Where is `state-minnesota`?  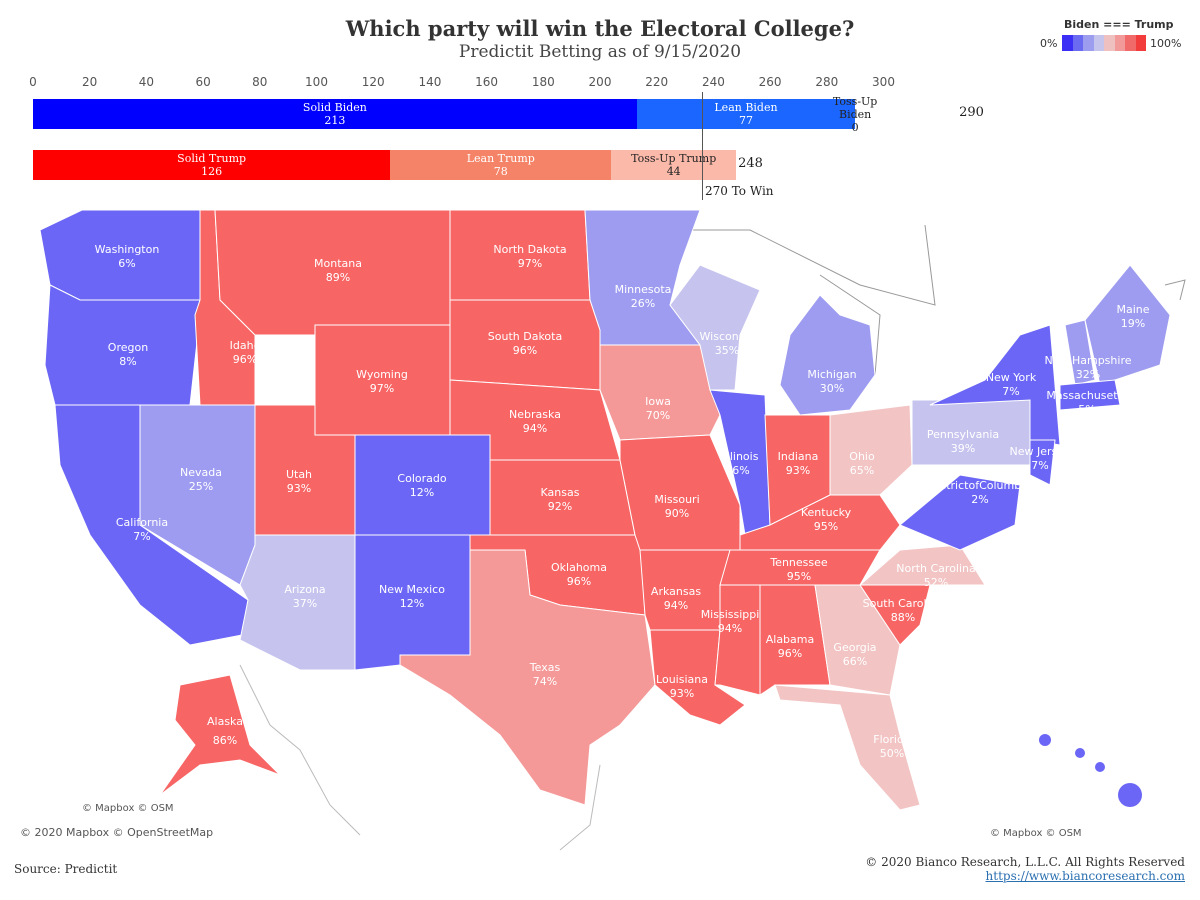 state-minnesota is located at coordinates (642, 277).